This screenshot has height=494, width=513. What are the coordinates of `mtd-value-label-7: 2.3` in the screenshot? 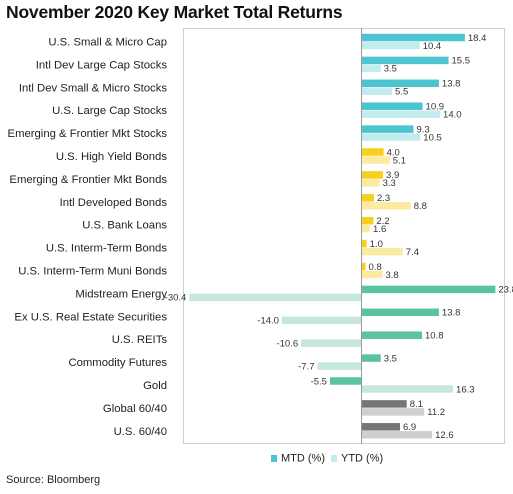 It's located at (383, 198).